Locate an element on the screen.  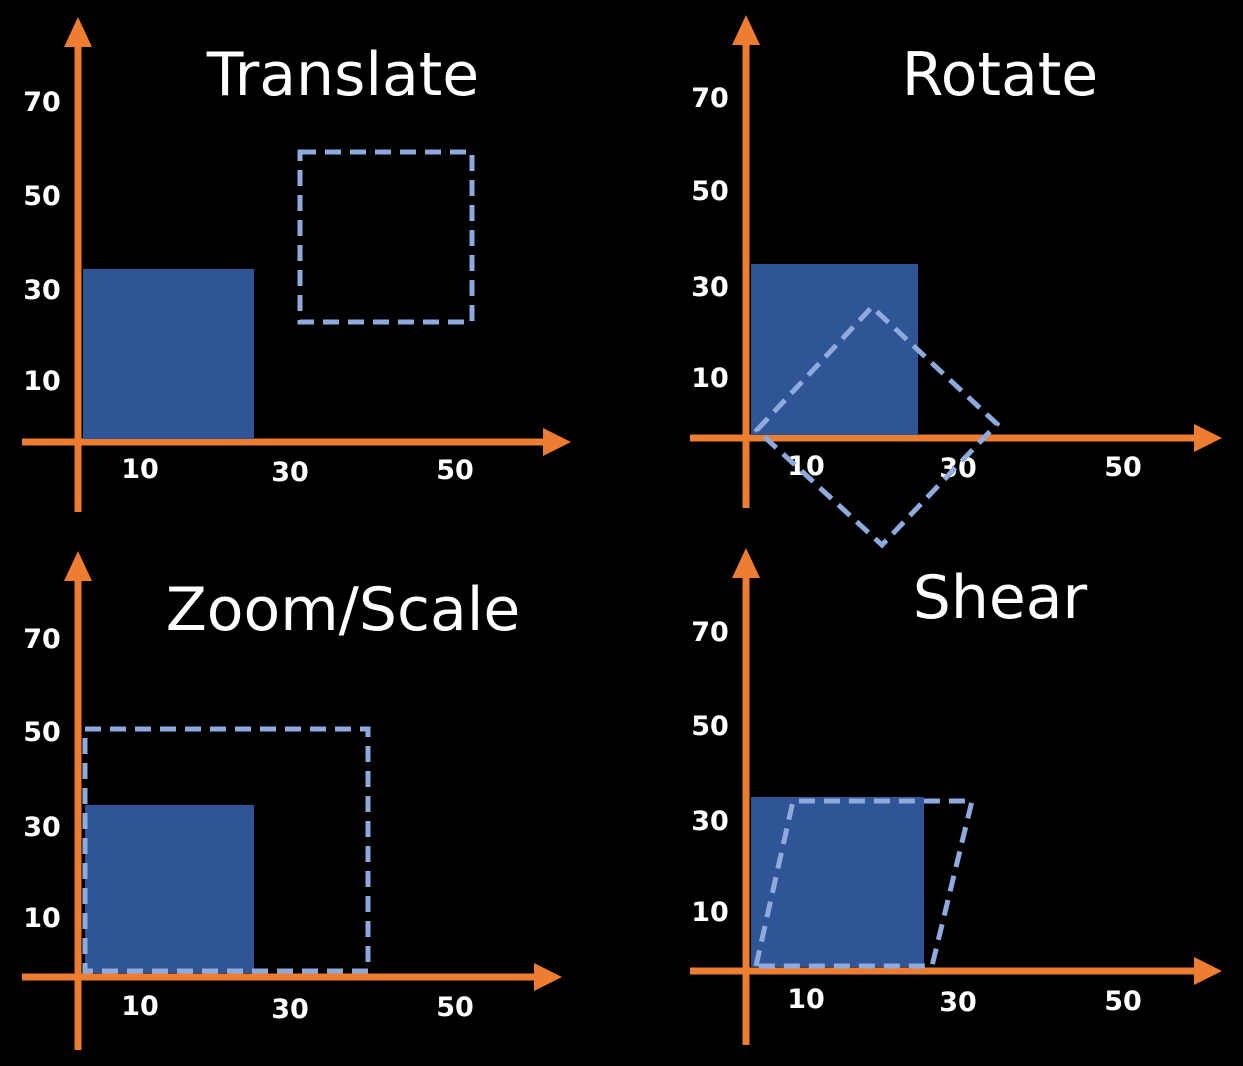
scaled-rectangle is located at coordinates (226, 850).